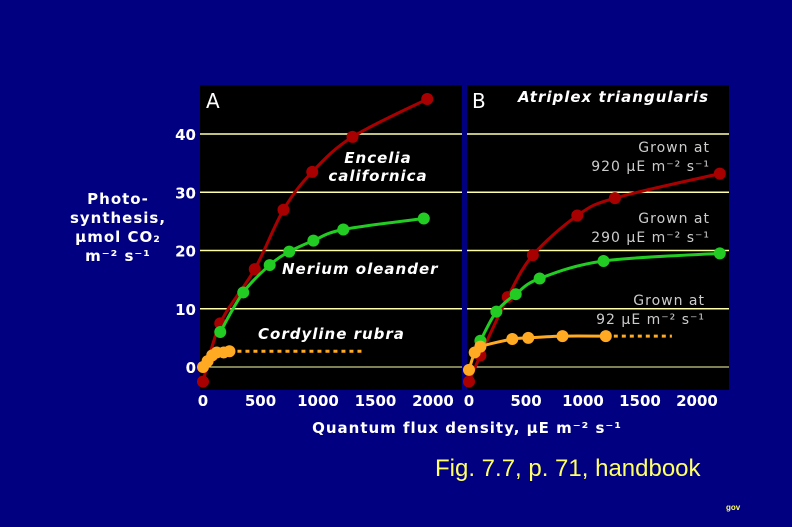 The image size is (792, 527). I want to click on y-tick-label: 0, so click(191, 368).